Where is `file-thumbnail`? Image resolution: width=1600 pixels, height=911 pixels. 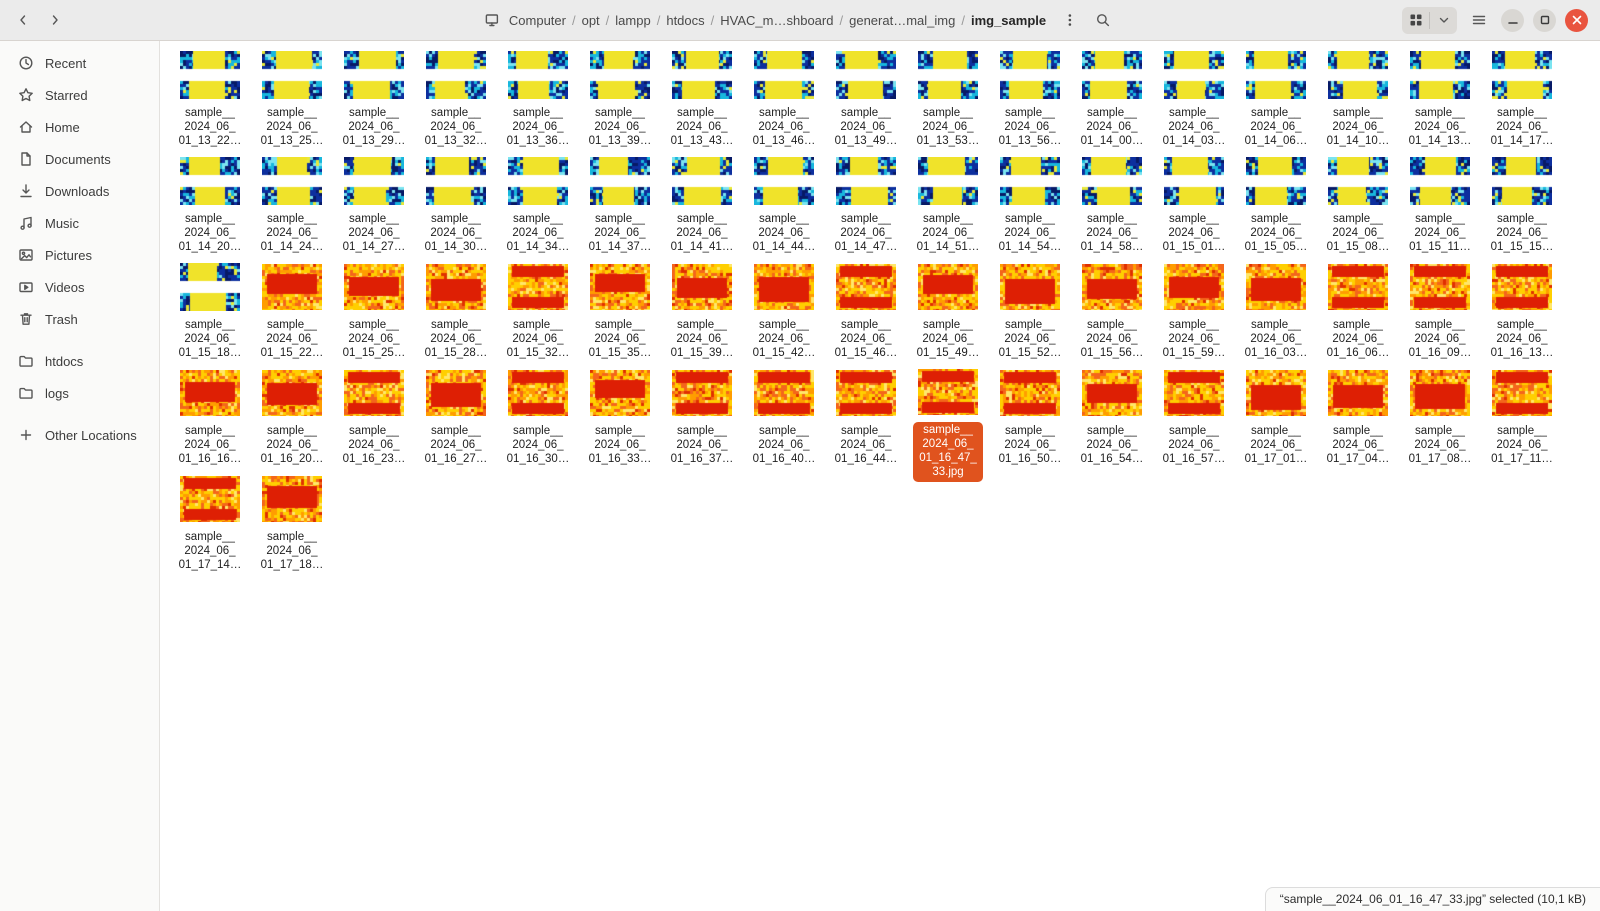
file-thumbnail is located at coordinates (1358, 287).